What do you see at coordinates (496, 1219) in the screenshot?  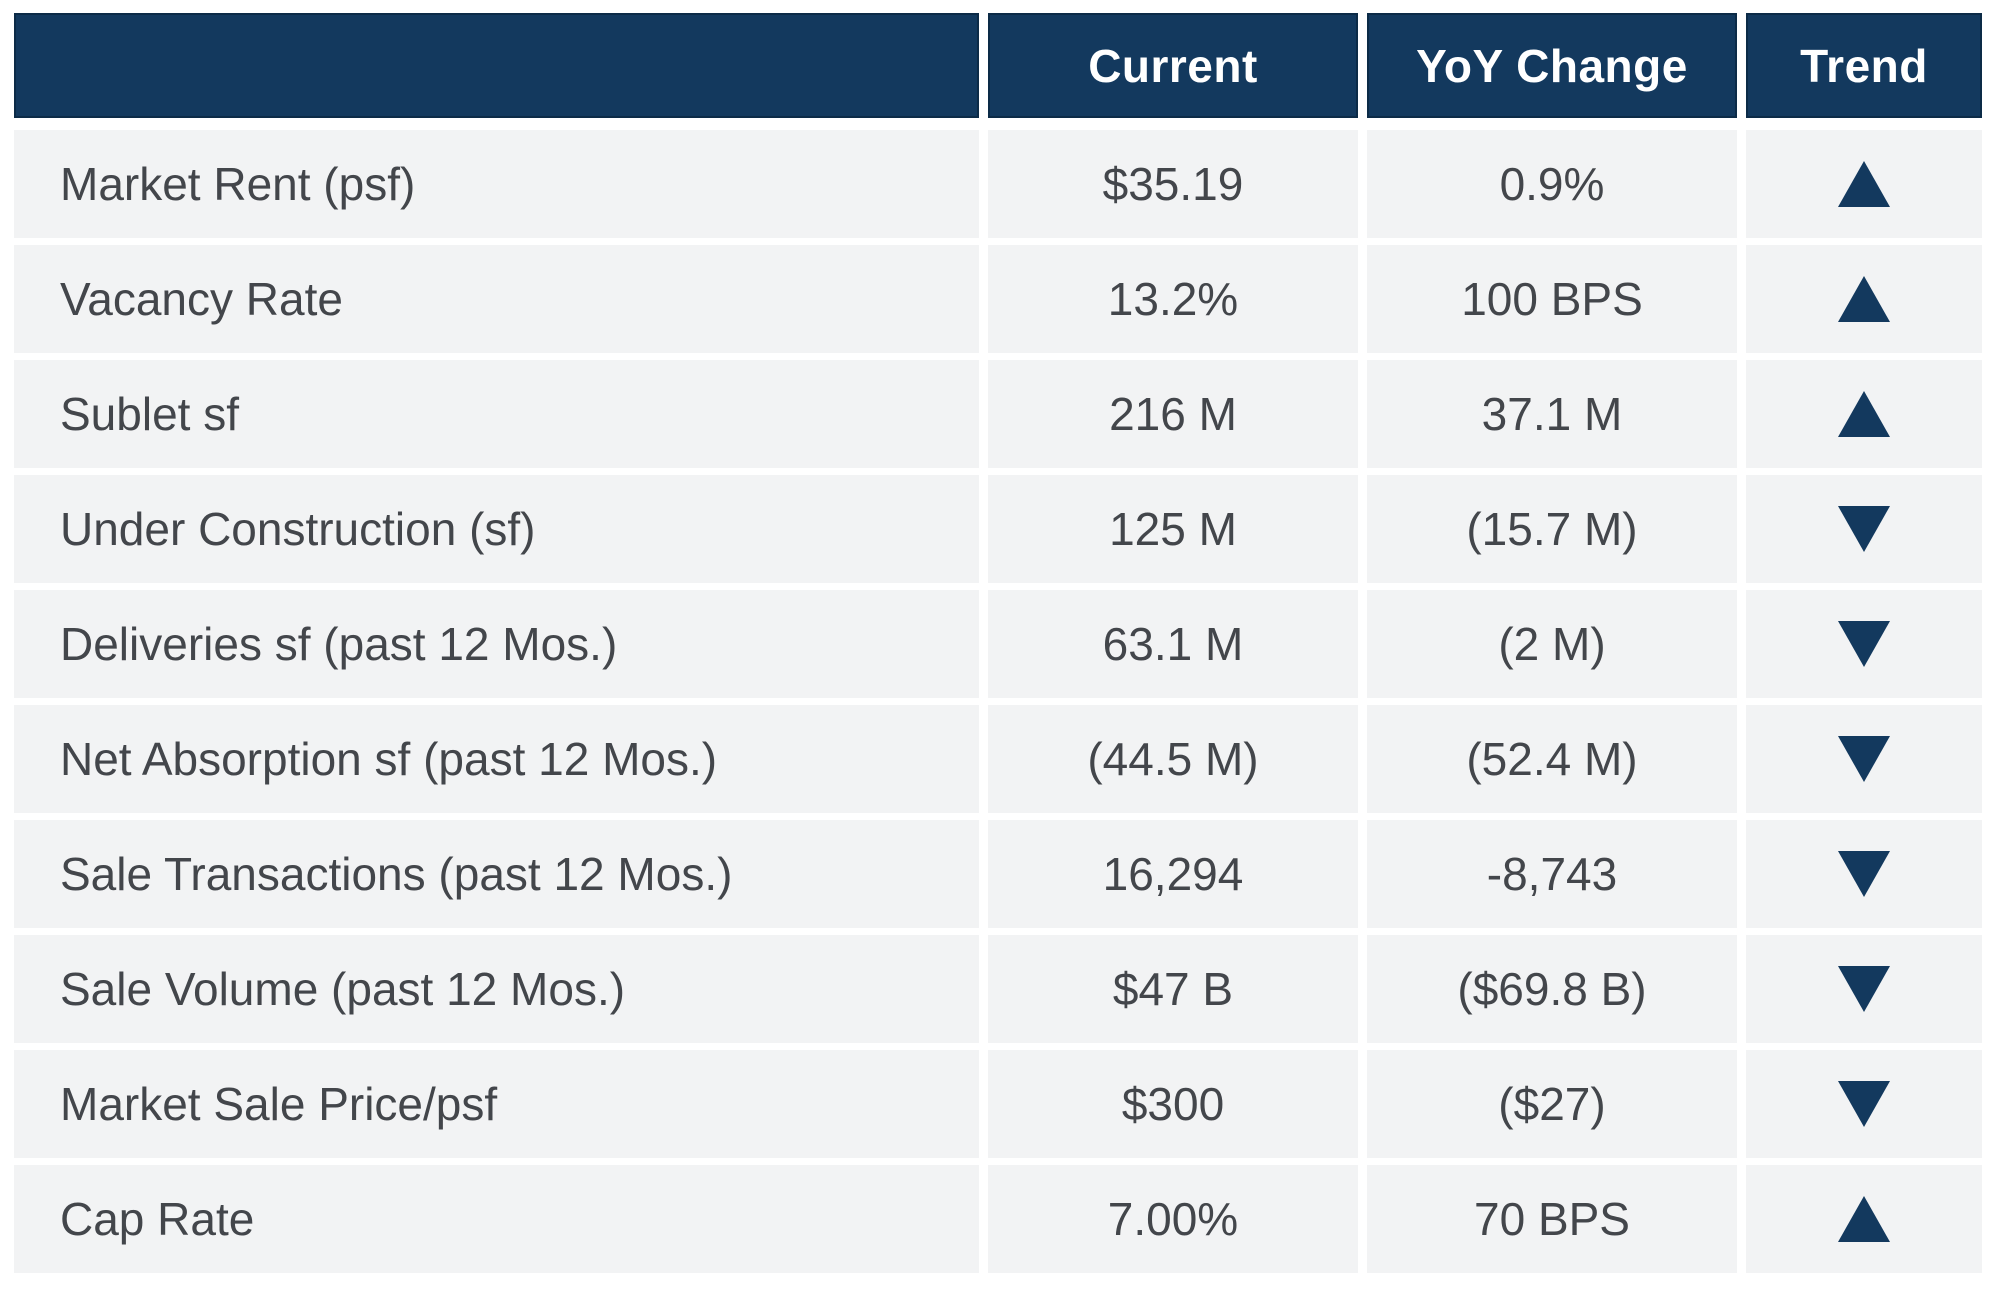 I see `row-label: Cap Rate` at bounding box center [496, 1219].